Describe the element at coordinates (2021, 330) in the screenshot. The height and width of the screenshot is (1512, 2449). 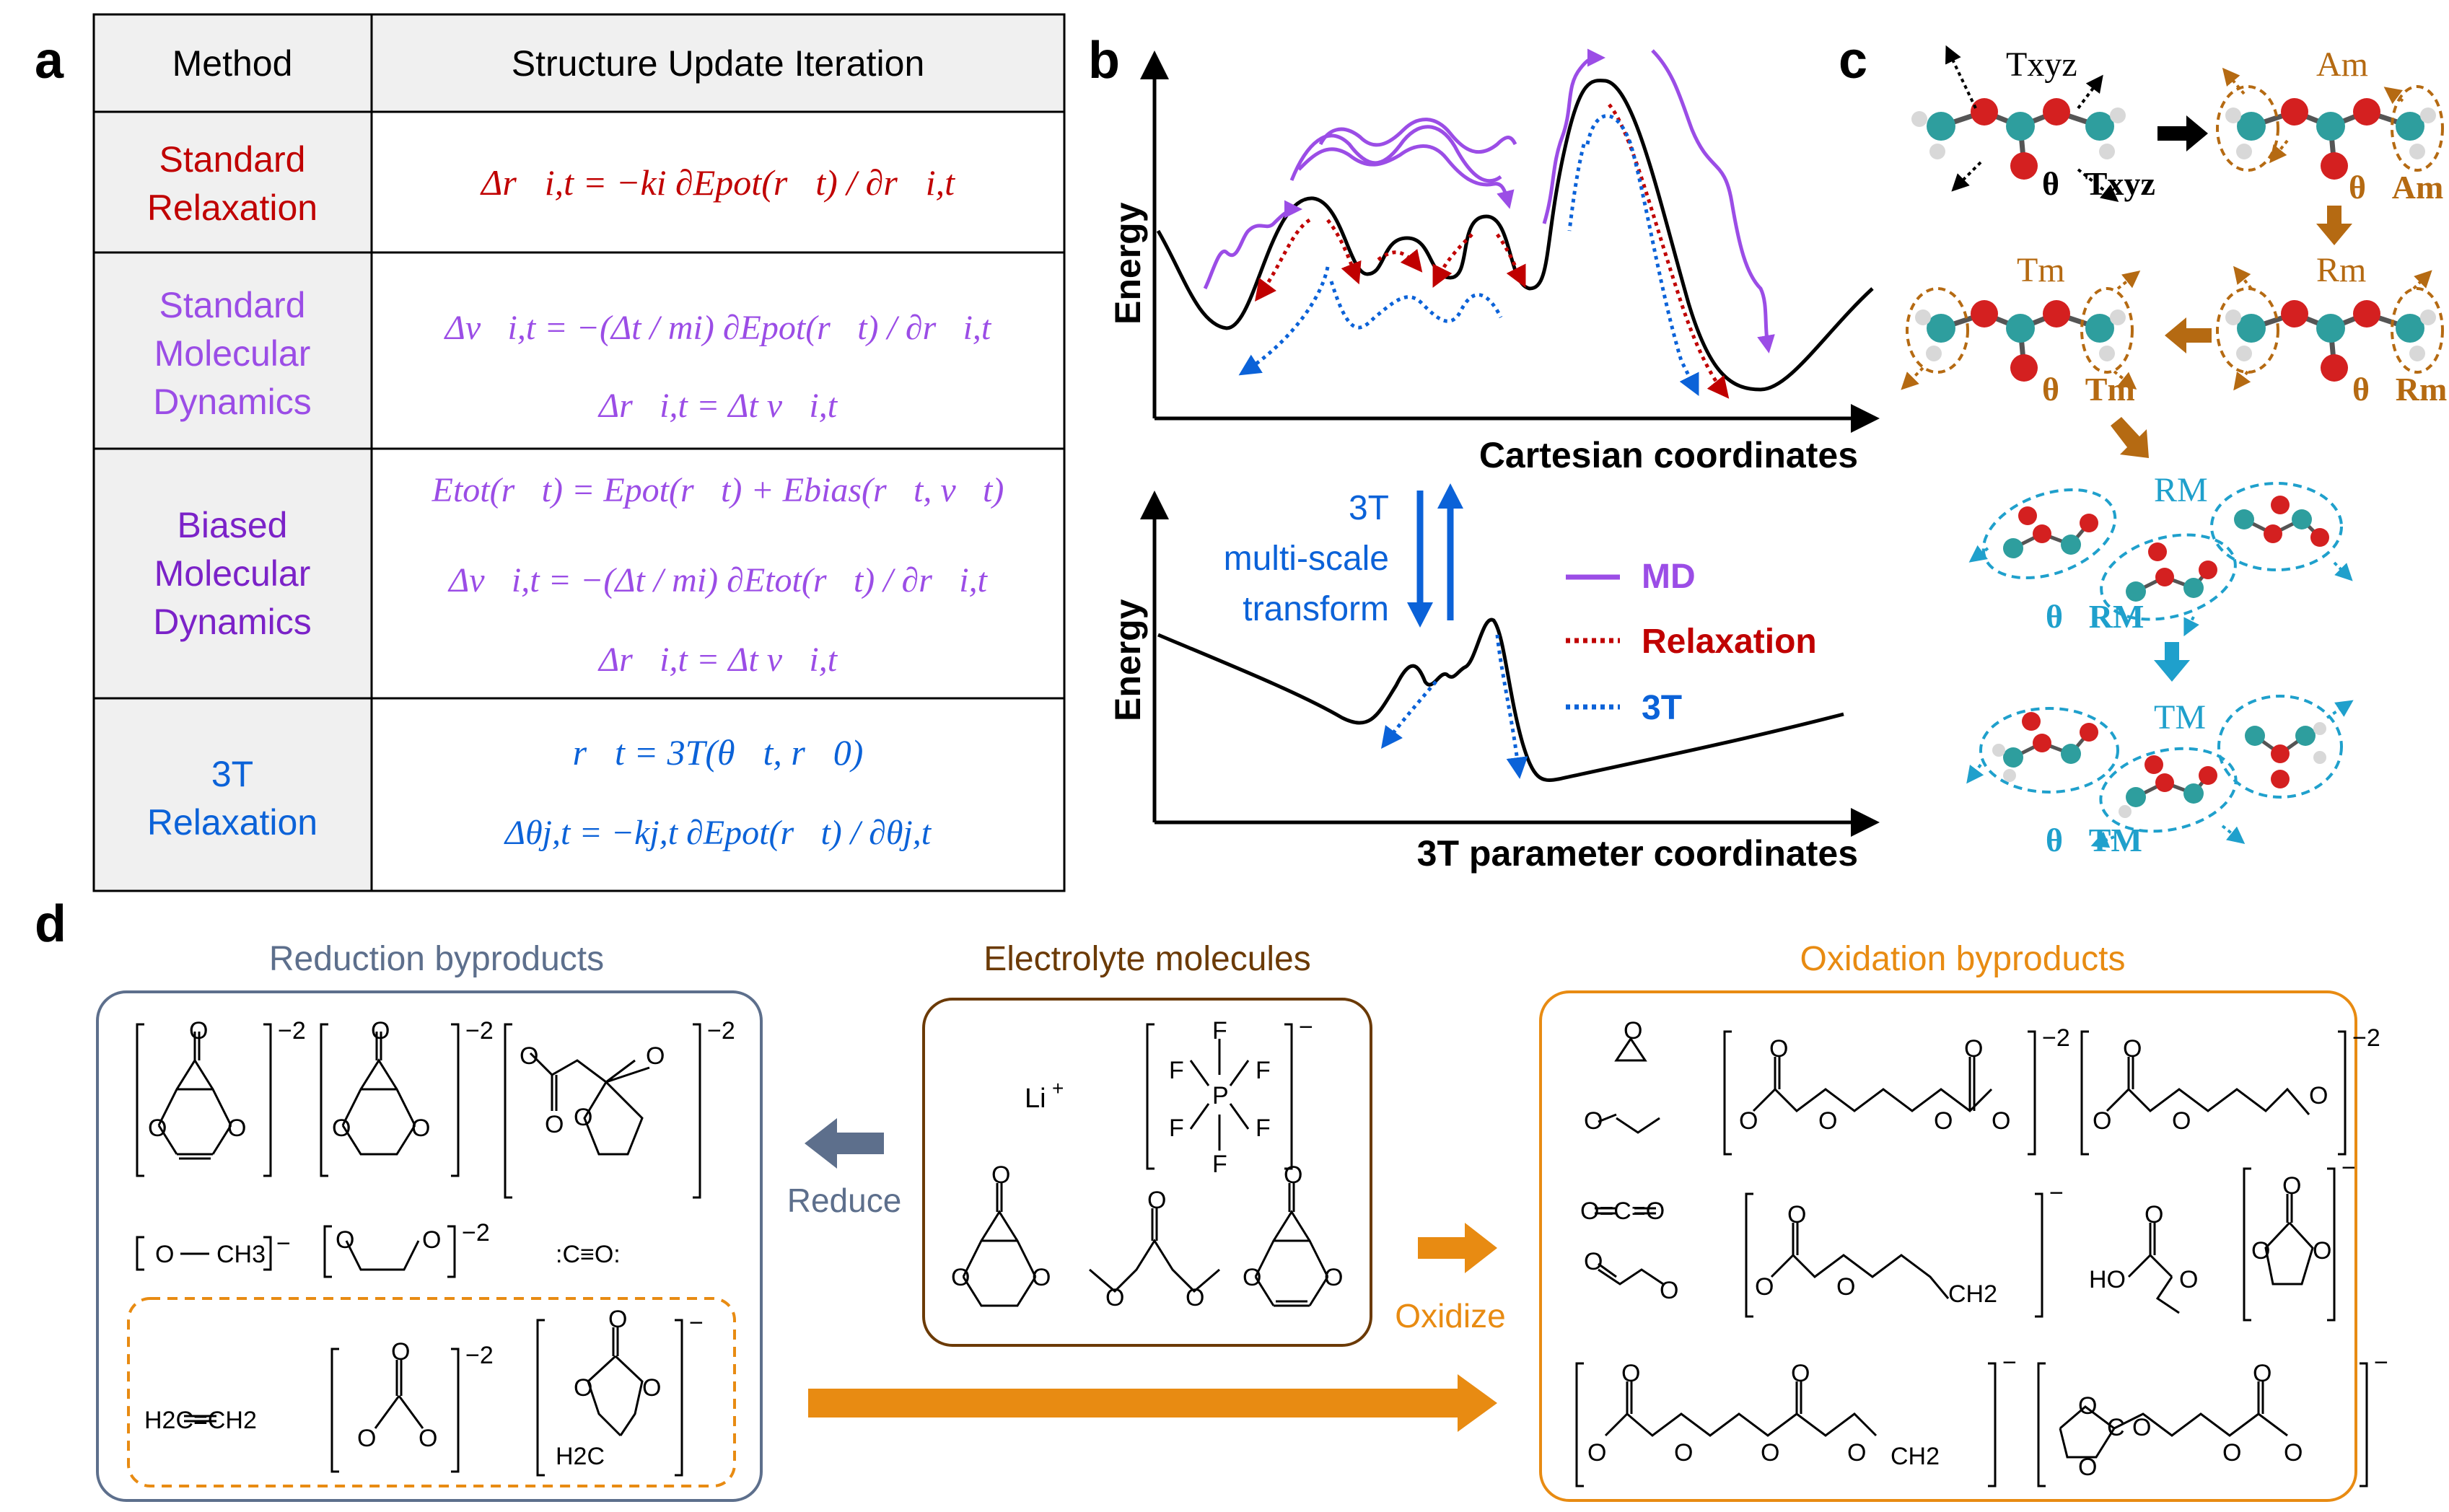
I see `molecule-tm: Tm θ⃗Tm` at that location.